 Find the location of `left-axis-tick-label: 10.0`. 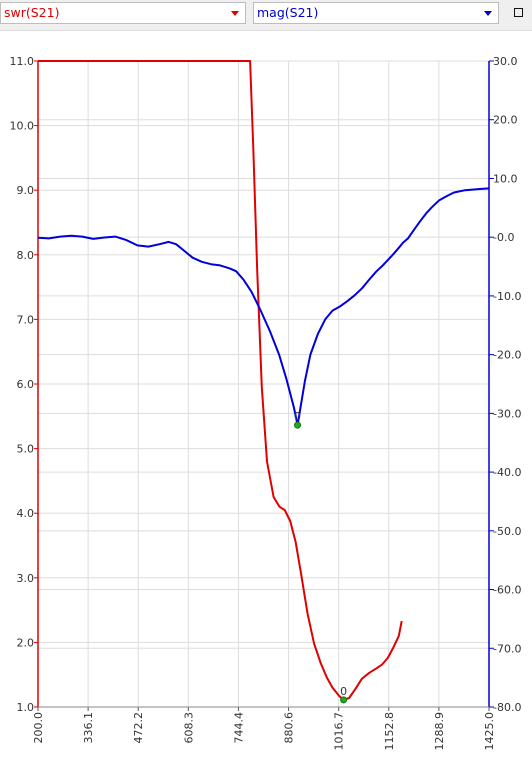

left-axis-tick-label: 10.0 is located at coordinates (22, 126).